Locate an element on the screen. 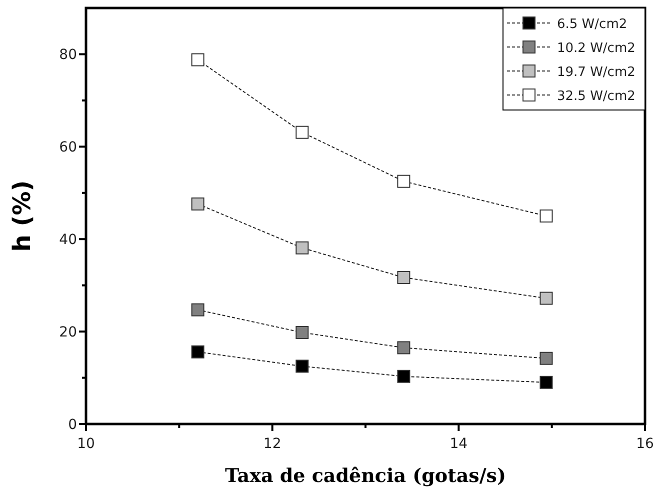 The height and width of the screenshot is (494, 657). x-tick-label: 14 is located at coordinates (459, 444).